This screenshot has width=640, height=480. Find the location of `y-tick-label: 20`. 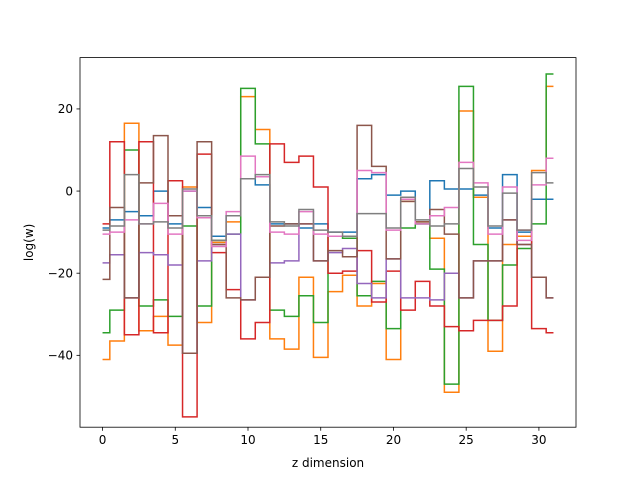

y-tick-label: 20 is located at coordinates (65, 109).